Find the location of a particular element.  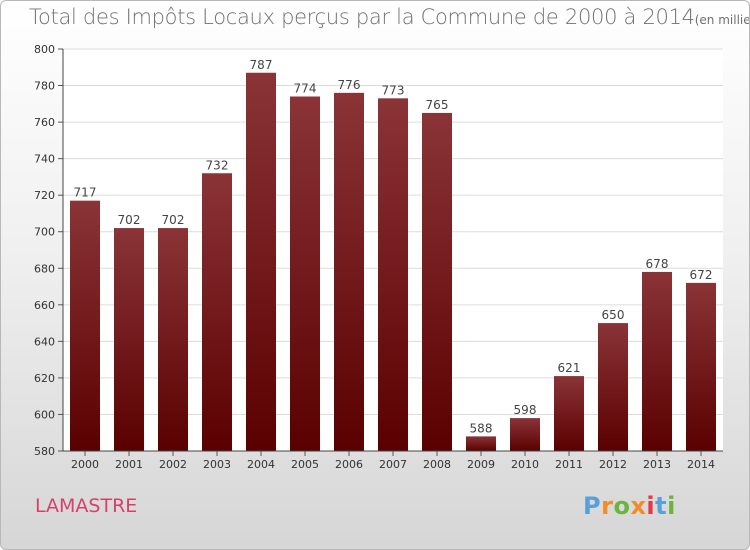

bar-2004 is located at coordinates (261, 261).